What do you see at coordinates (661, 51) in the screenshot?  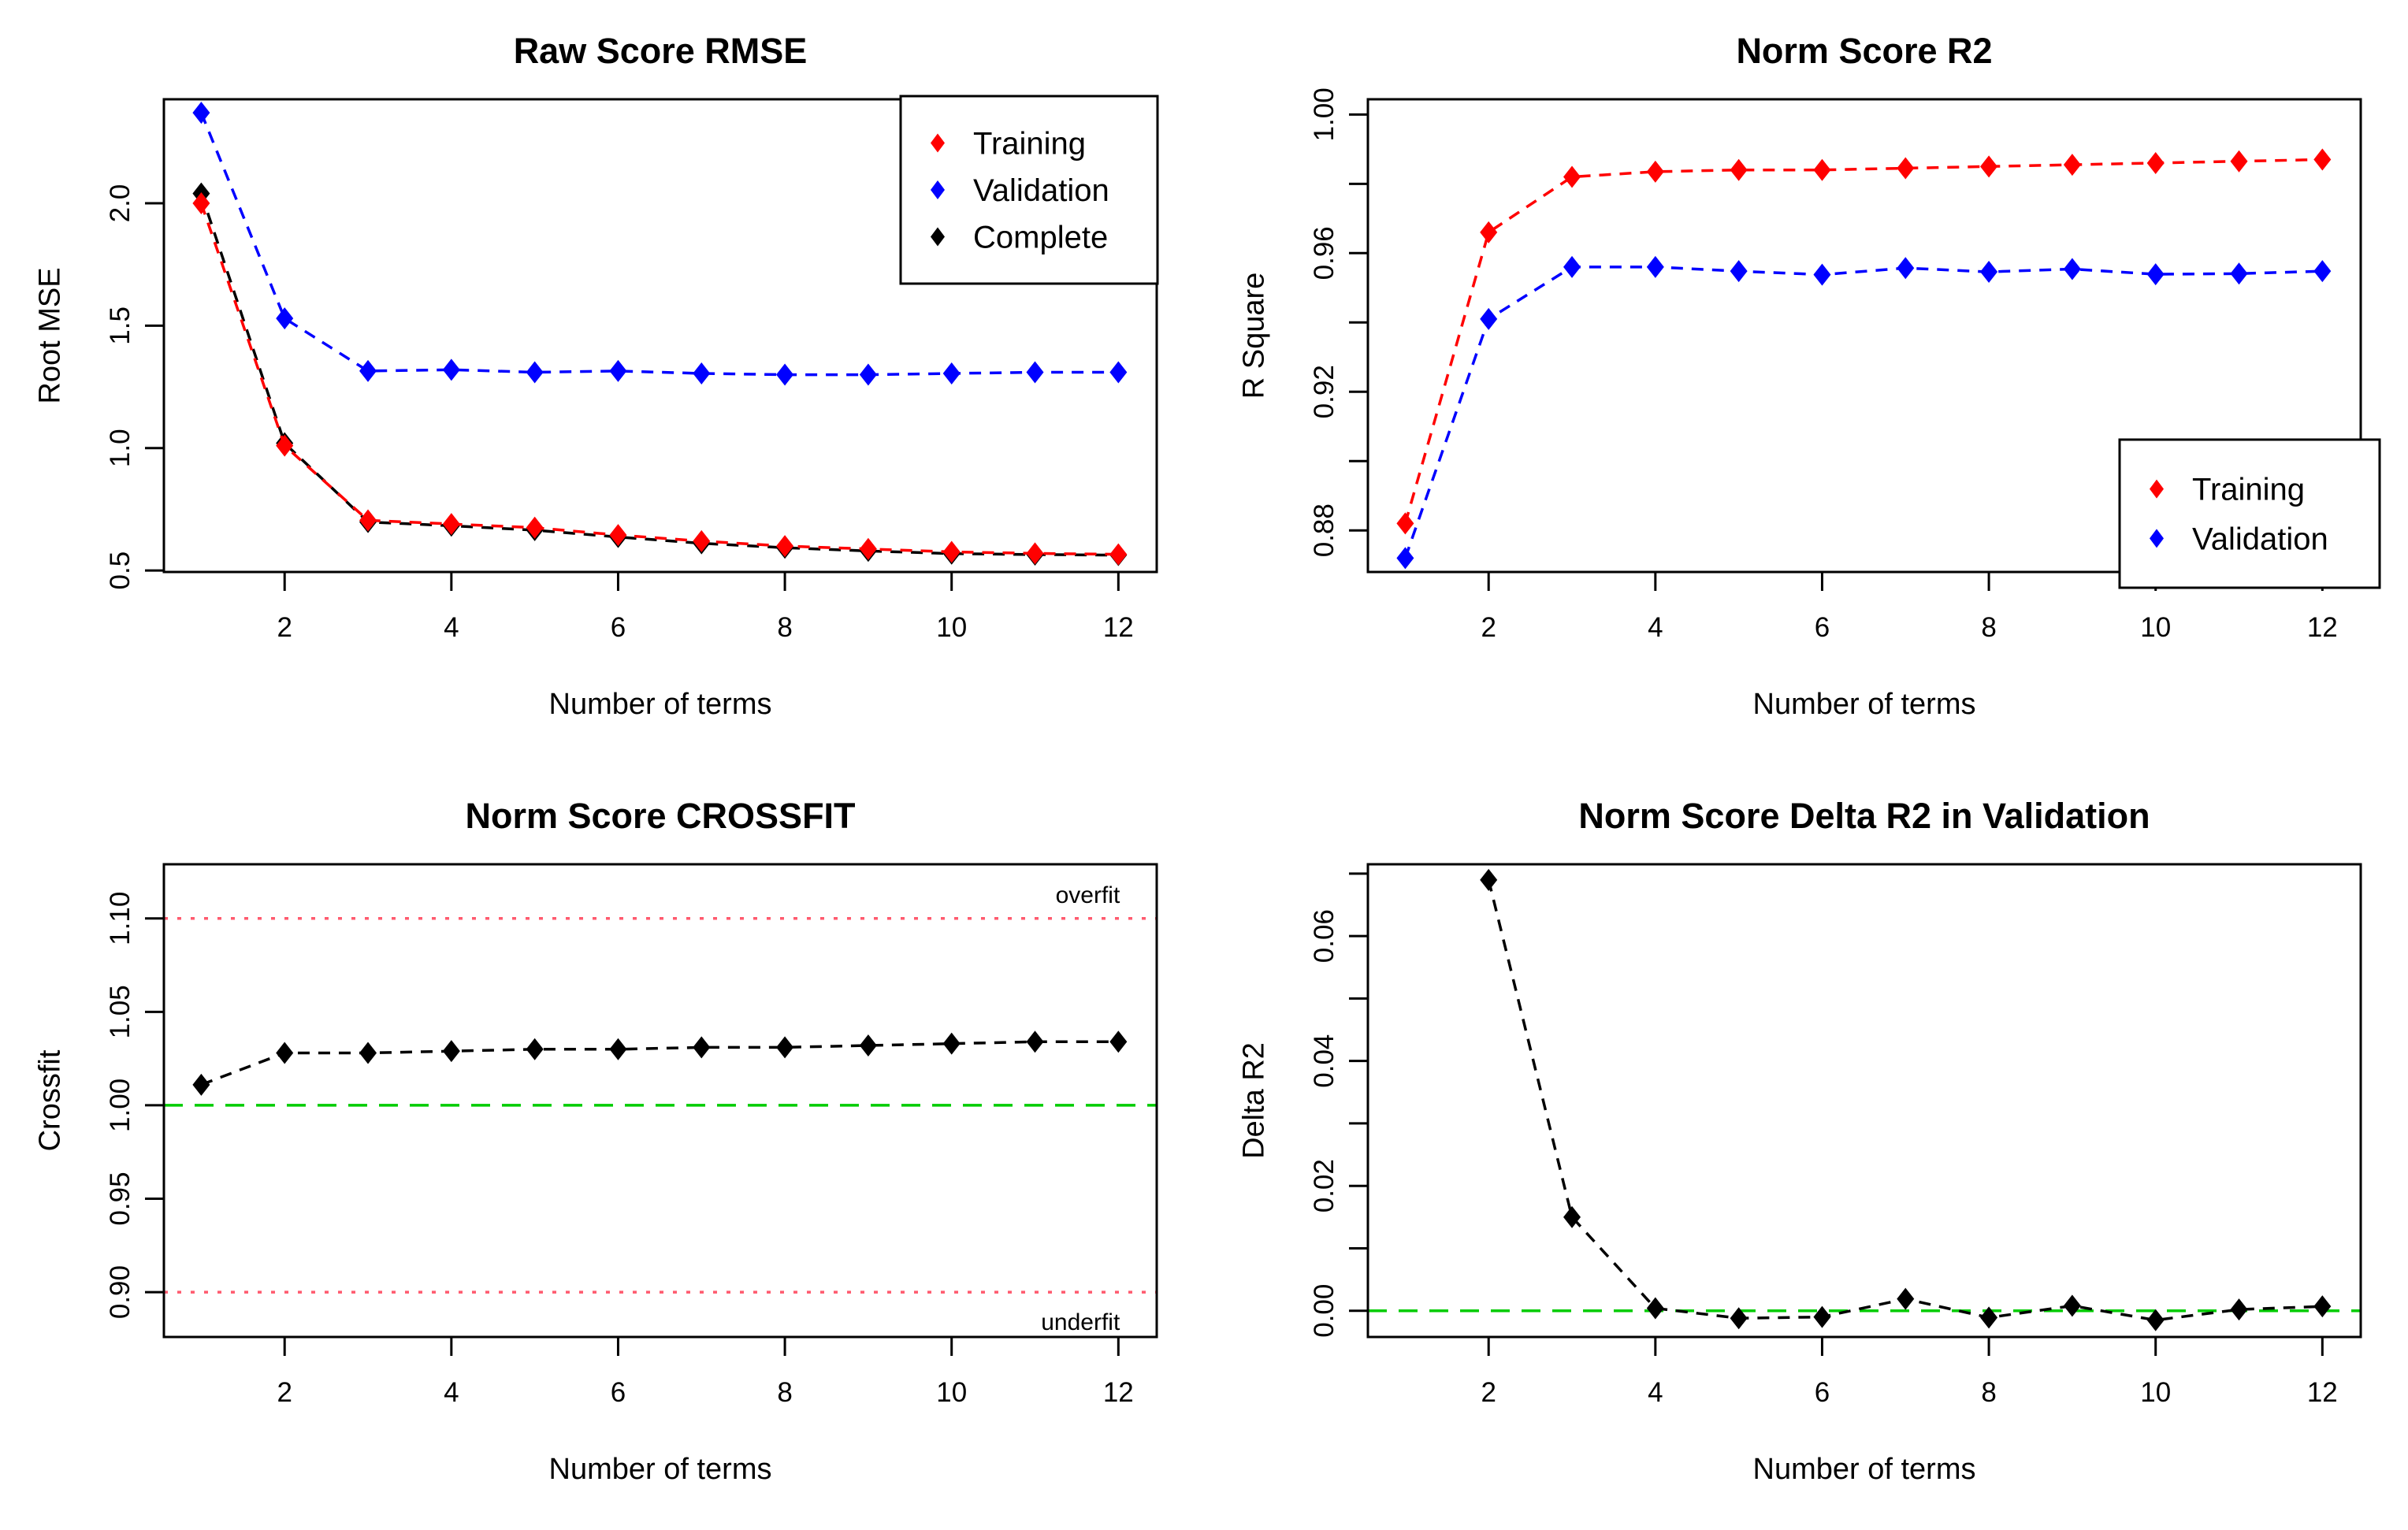 I see `plot-title: Raw Score RMSE` at bounding box center [661, 51].